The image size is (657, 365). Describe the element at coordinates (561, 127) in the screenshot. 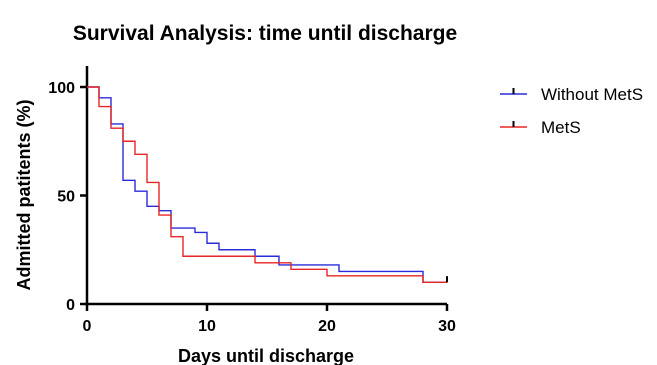

I see `legend-label: MetS` at that location.